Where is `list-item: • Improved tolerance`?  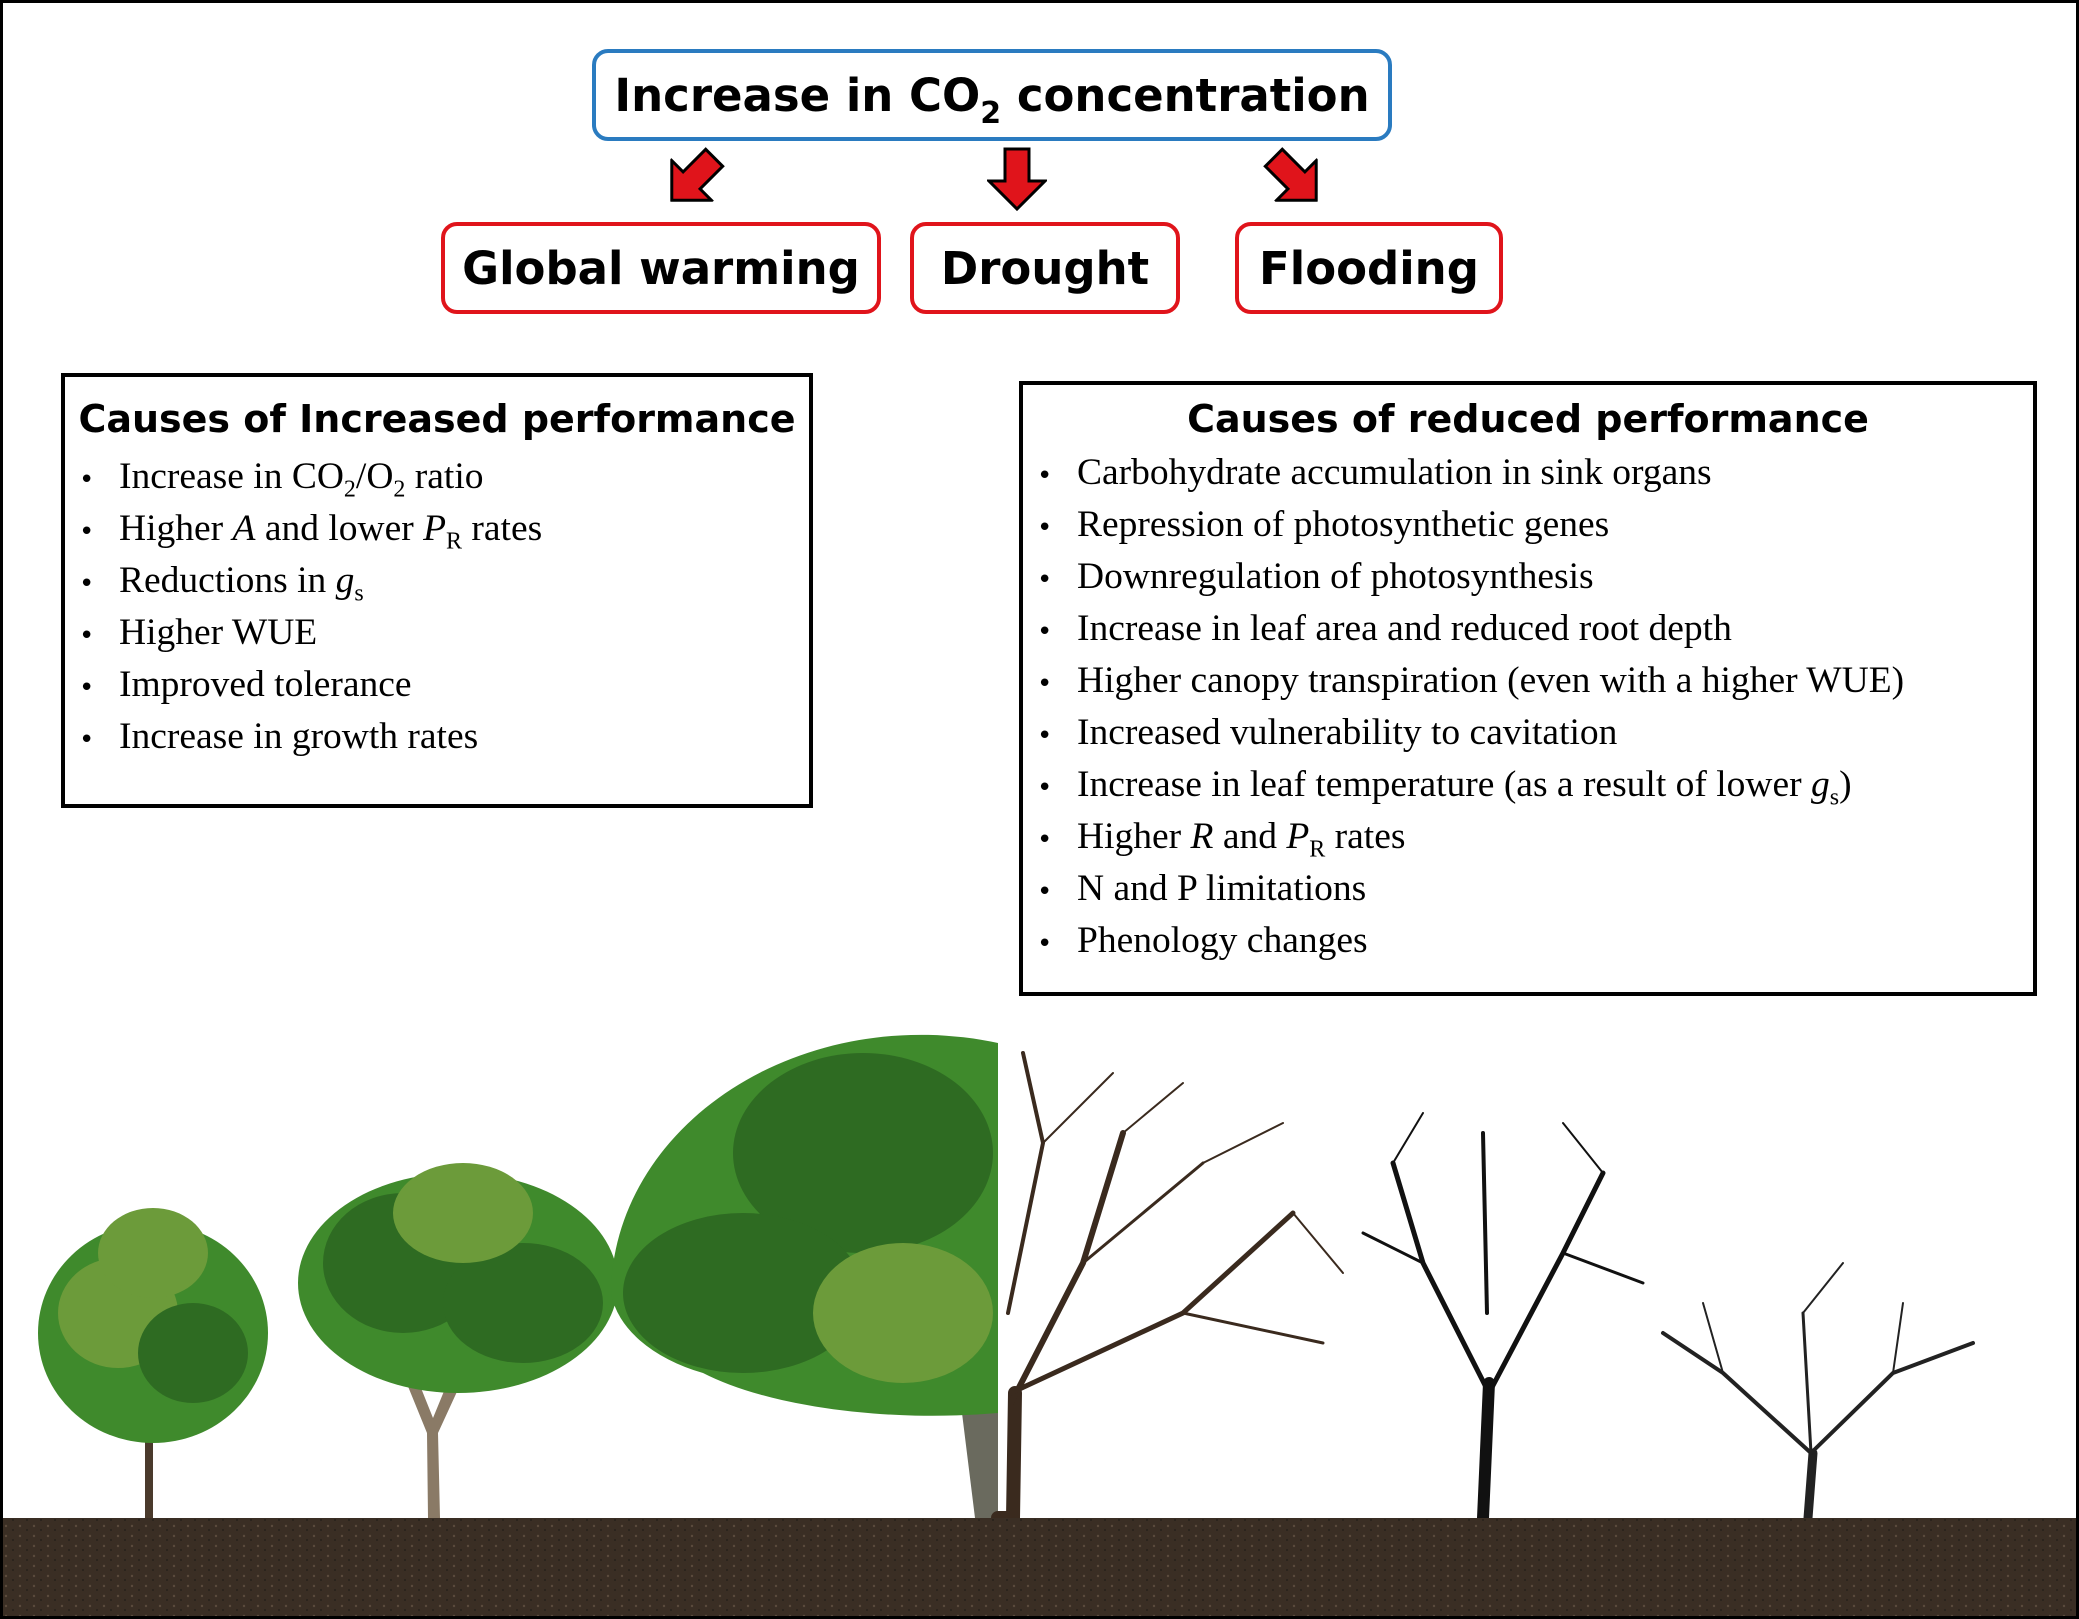
list-item: • Improved tolerance is located at coordinates (444, 685).